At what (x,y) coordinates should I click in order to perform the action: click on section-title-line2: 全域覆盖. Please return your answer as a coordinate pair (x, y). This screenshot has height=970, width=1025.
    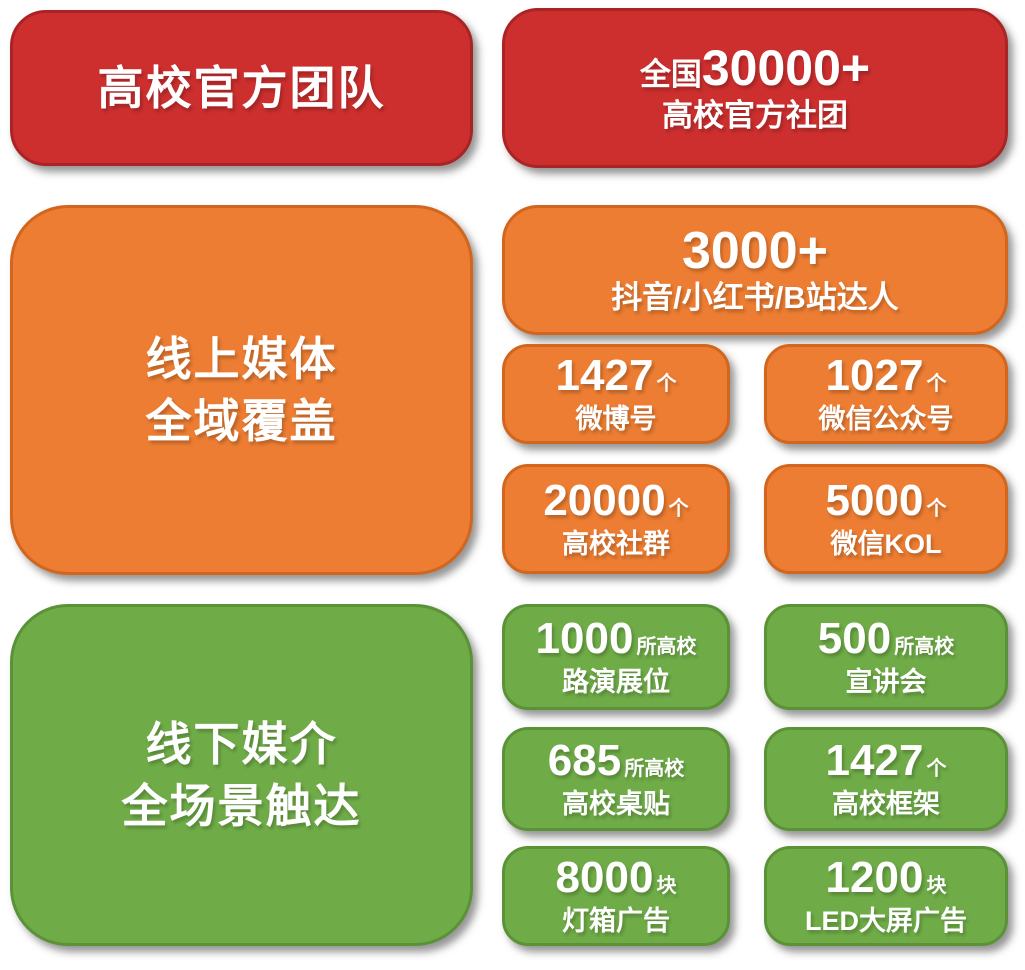
    Looking at the image, I should click on (241, 421).